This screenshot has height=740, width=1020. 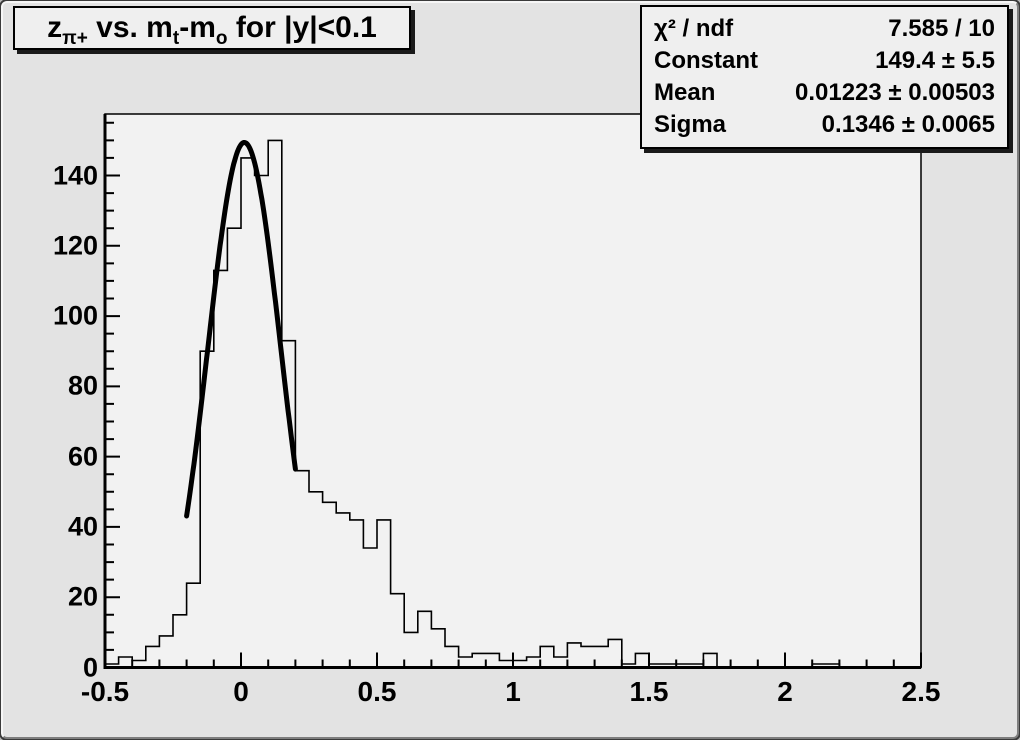 What do you see at coordinates (894, 92) in the screenshot?
I see `stats-value: 0.01223 ± 0.00503` at bounding box center [894, 92].